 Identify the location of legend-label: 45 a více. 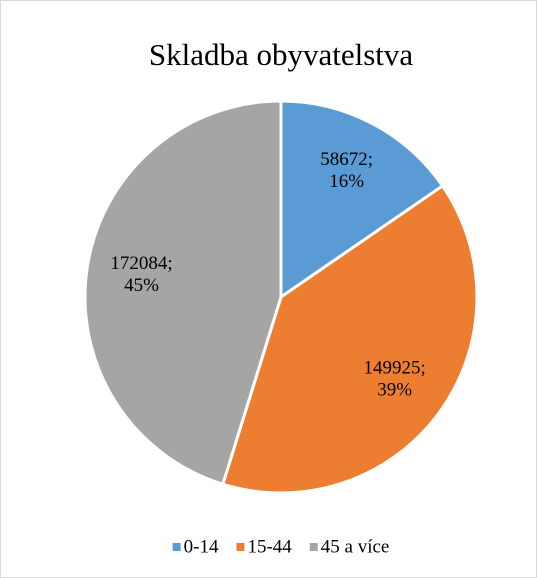
(355, 546).